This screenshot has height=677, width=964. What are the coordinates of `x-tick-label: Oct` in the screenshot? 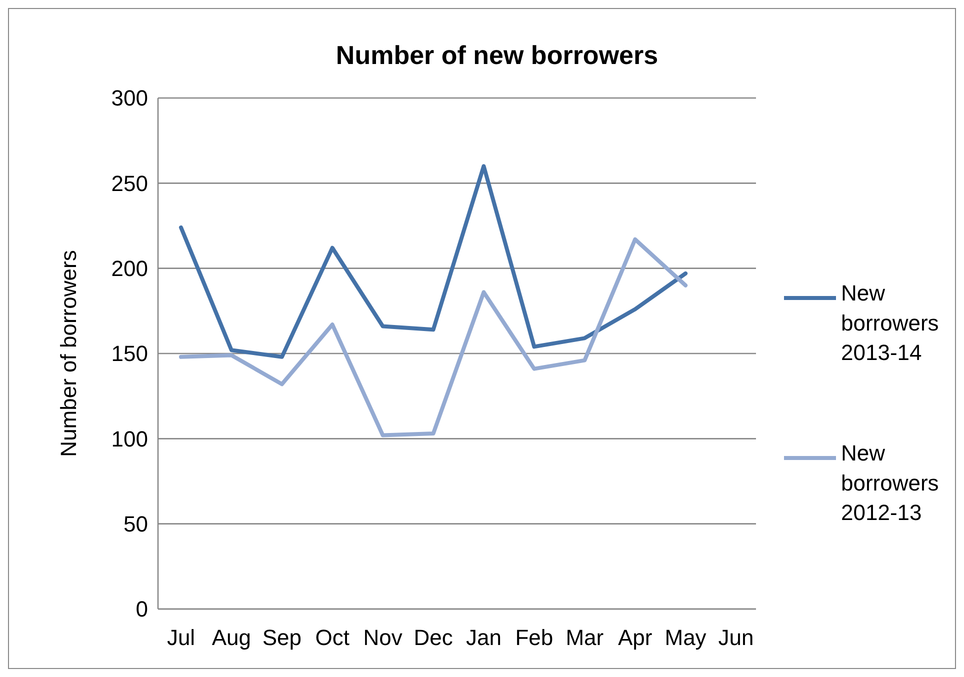 It's located at (332, 637).